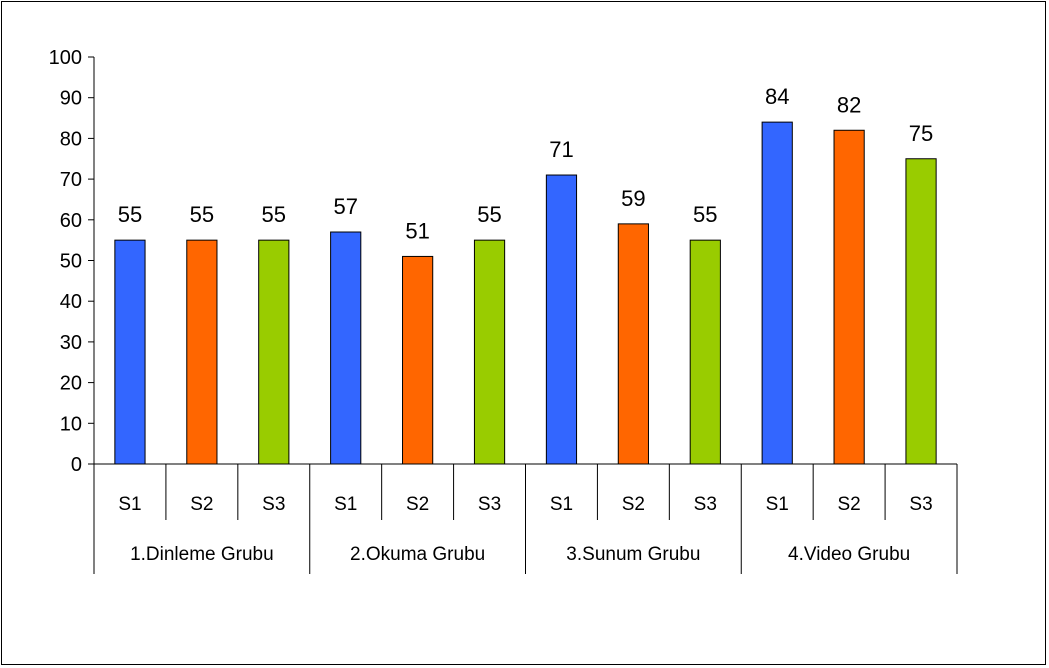 The width and height of the screenshot is (1049, 668). What do you see at coordinates (849, 554) in the screenshot?
I see `x-group-label: 4.Video Grubu` at bounding box center [849, 554].